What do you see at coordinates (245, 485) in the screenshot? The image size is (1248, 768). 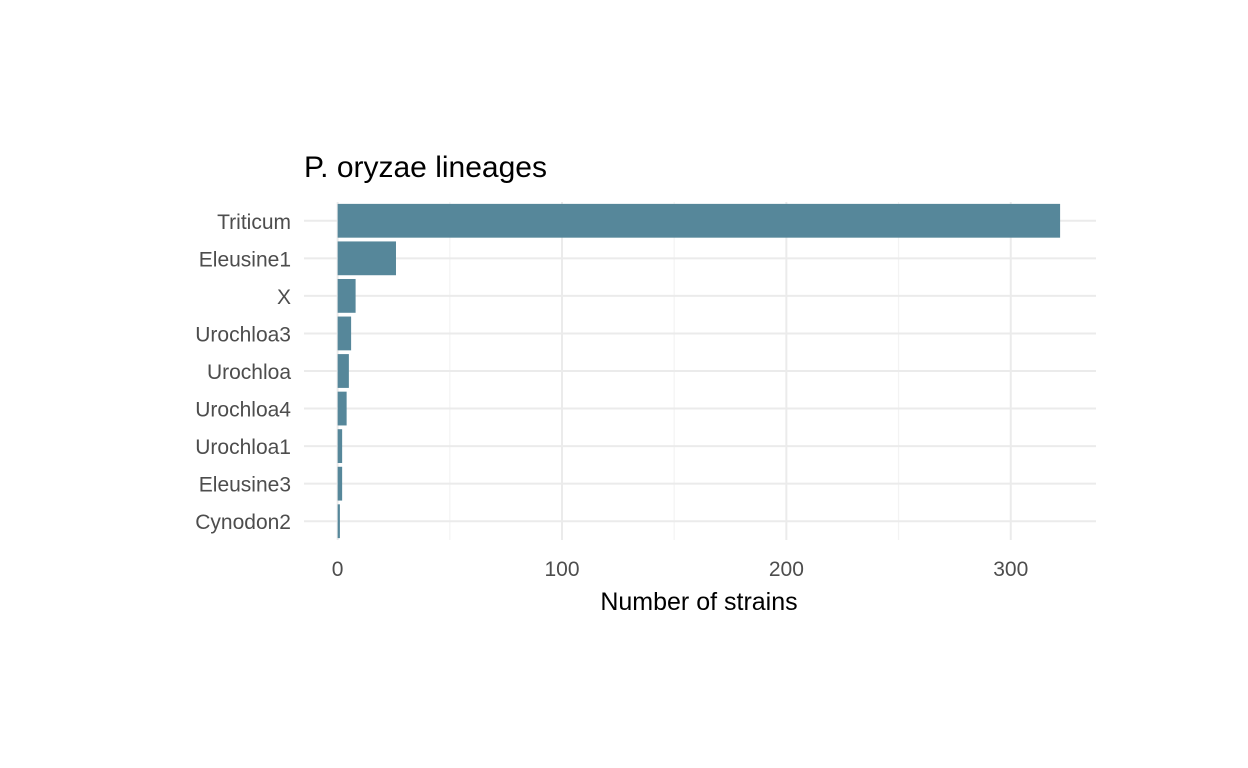 I see `y-tick-label: Eleusine3` at bounding box center [245, 485].